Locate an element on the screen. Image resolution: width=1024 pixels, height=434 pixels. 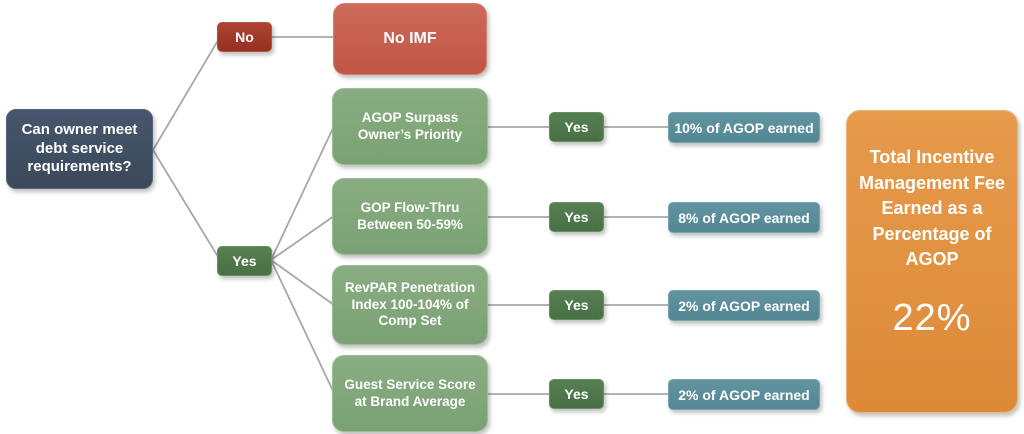
outcome-label: 10% of AGOP earned is located at coordinates (744, 127).